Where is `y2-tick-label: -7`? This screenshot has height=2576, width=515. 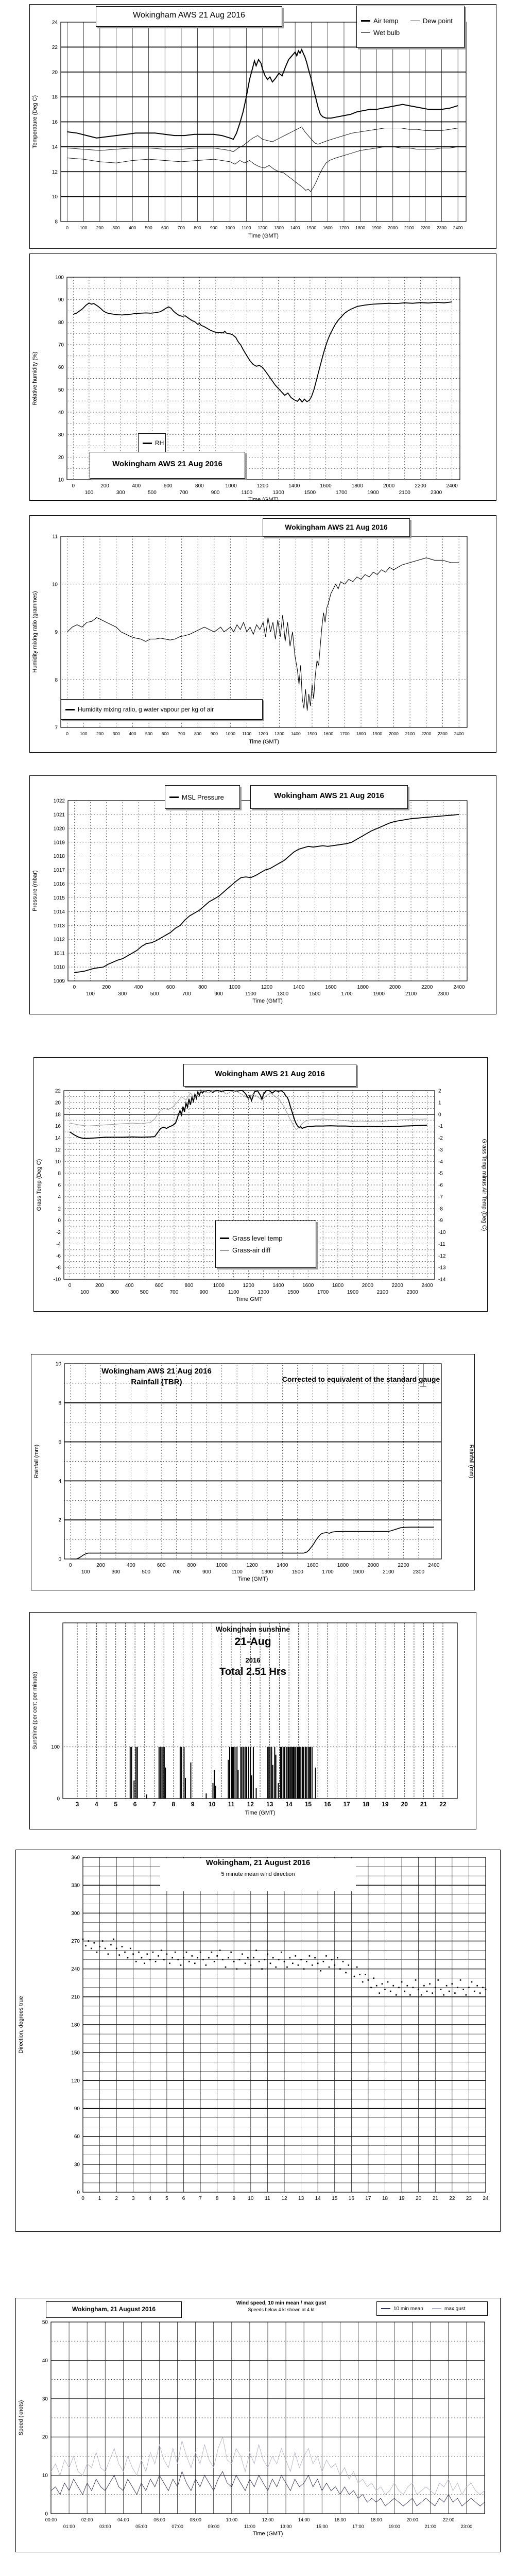
y2-tick-label: -7 is located at coordinates (440, 1197).